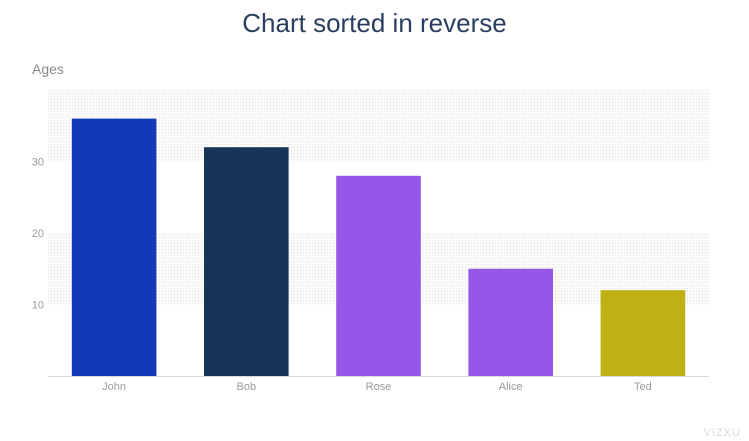  What do you see at coordinates (38, 306) in the screenshot?
I see `y-tick-label: 10` at bounding box center [38, 306].